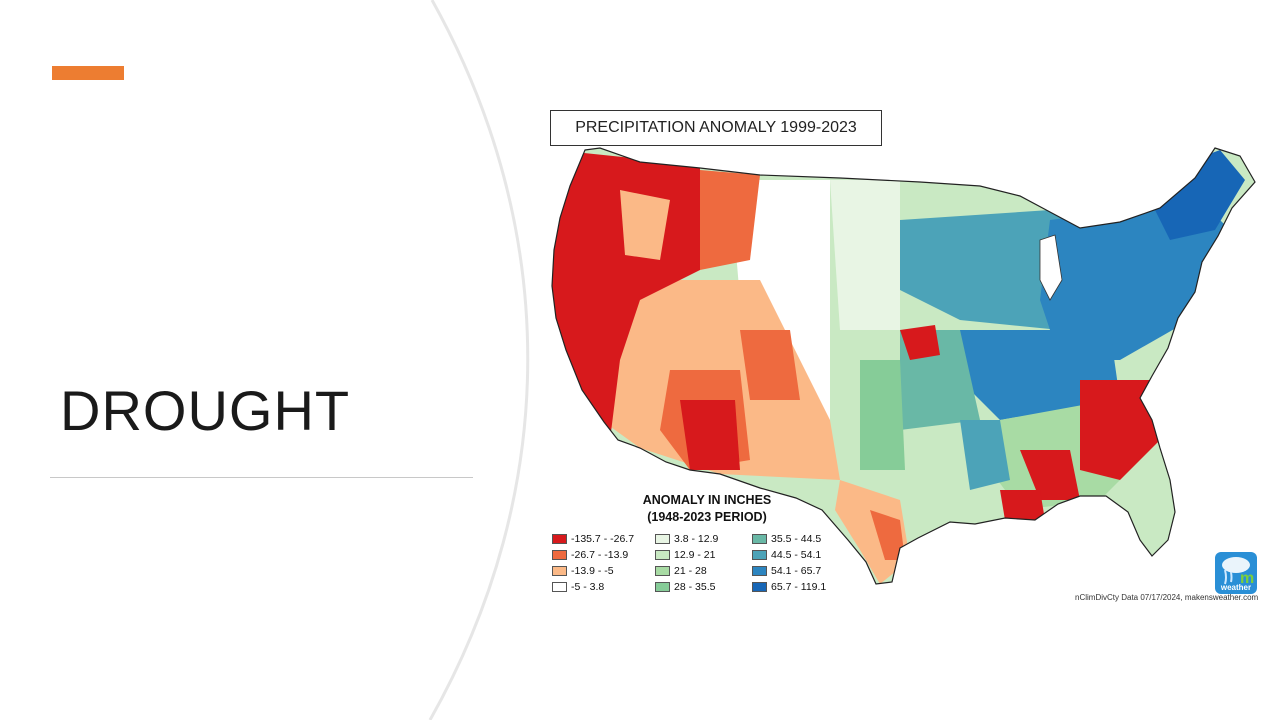 This screenshot has height=720, width=1280. I want to click on svg-text: m, so click(1247, 578).